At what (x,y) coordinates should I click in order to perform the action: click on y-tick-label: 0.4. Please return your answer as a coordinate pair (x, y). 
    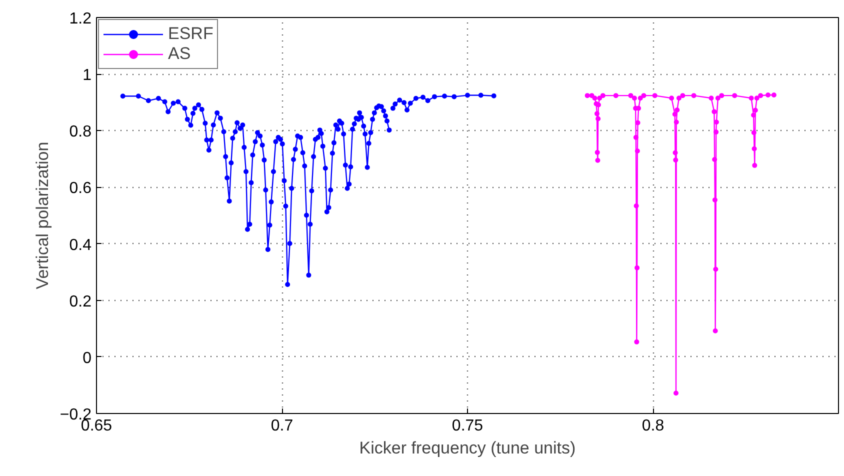
    Looking at the image, I should click on (80, 245).